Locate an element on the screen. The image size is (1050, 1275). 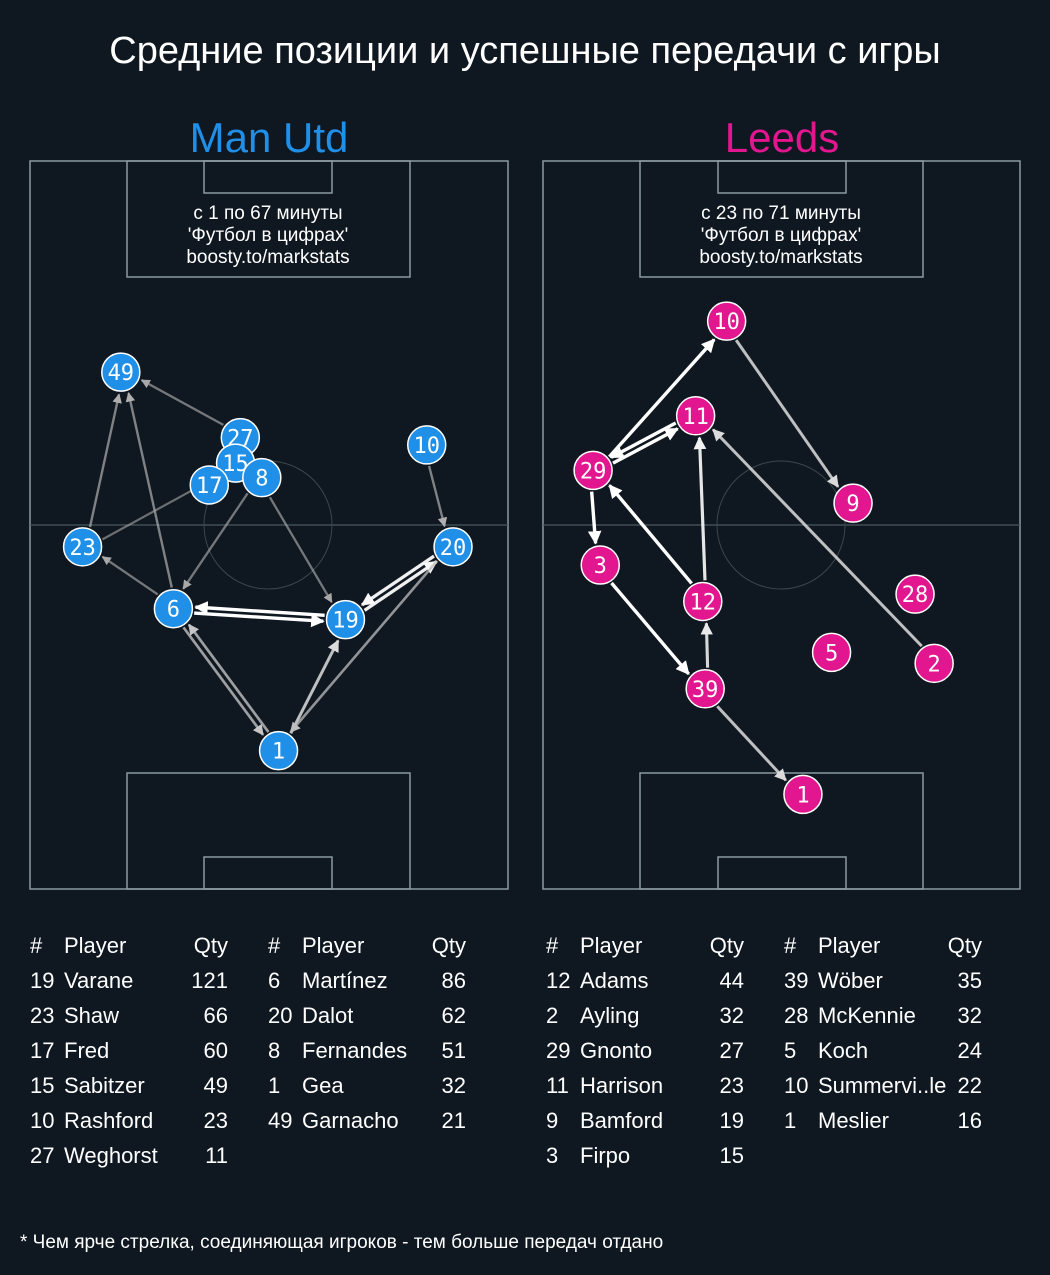
player-number: 17 is located at coordinates (42, 1050).